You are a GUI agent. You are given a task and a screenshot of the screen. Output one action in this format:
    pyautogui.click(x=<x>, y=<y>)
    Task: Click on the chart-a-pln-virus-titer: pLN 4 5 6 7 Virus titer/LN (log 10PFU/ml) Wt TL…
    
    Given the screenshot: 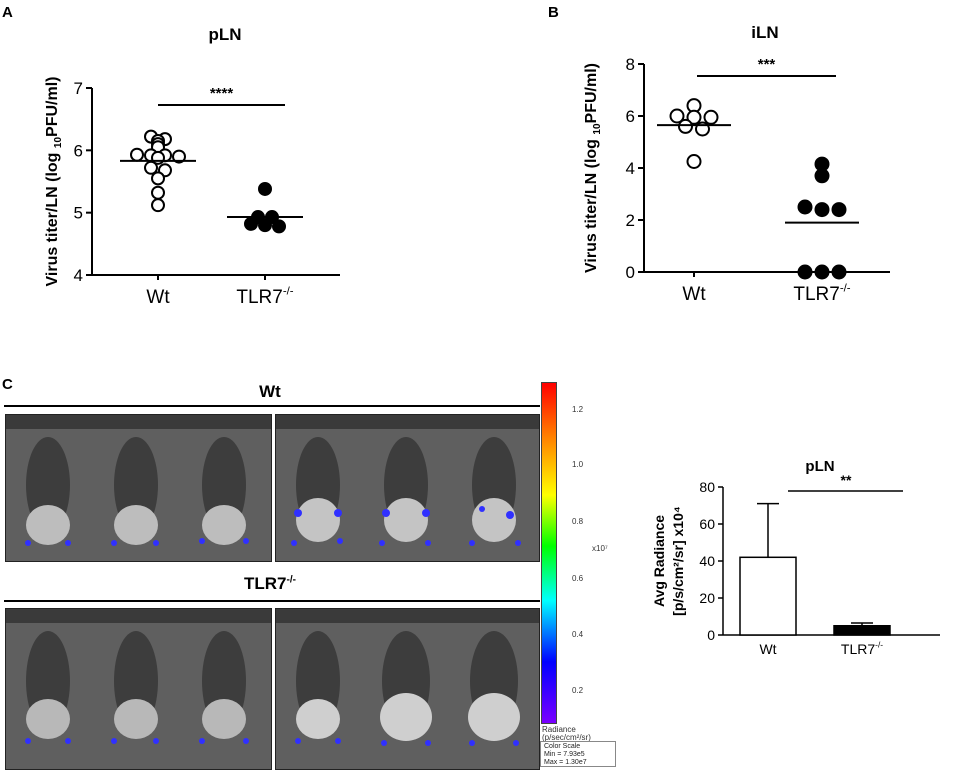 What is the action you would take?
    pyautogui.click(x=192, y=166)
    